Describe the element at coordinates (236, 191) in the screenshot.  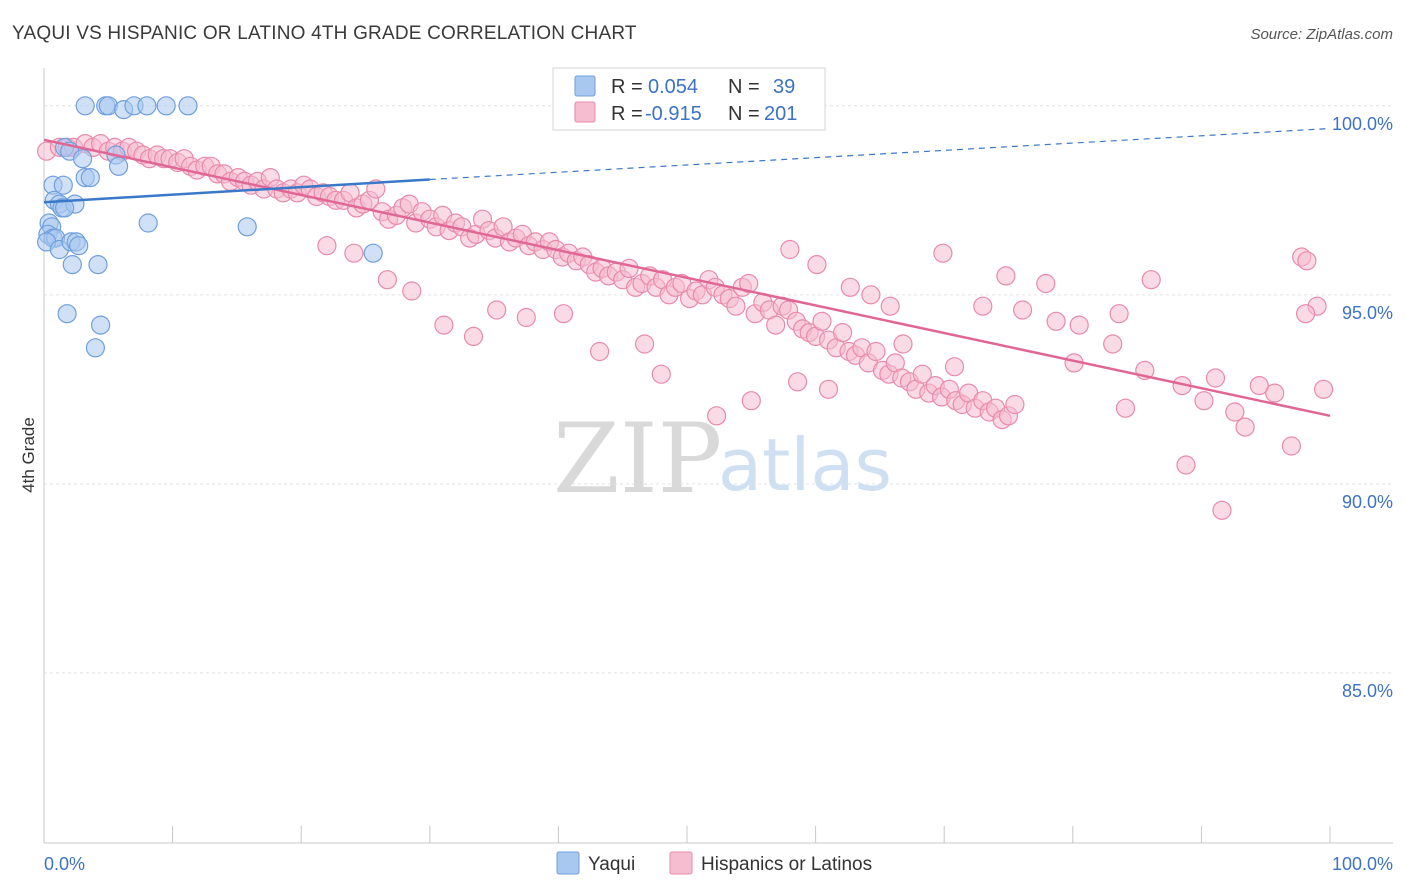
I see `yaqui-trend-line` at that location.